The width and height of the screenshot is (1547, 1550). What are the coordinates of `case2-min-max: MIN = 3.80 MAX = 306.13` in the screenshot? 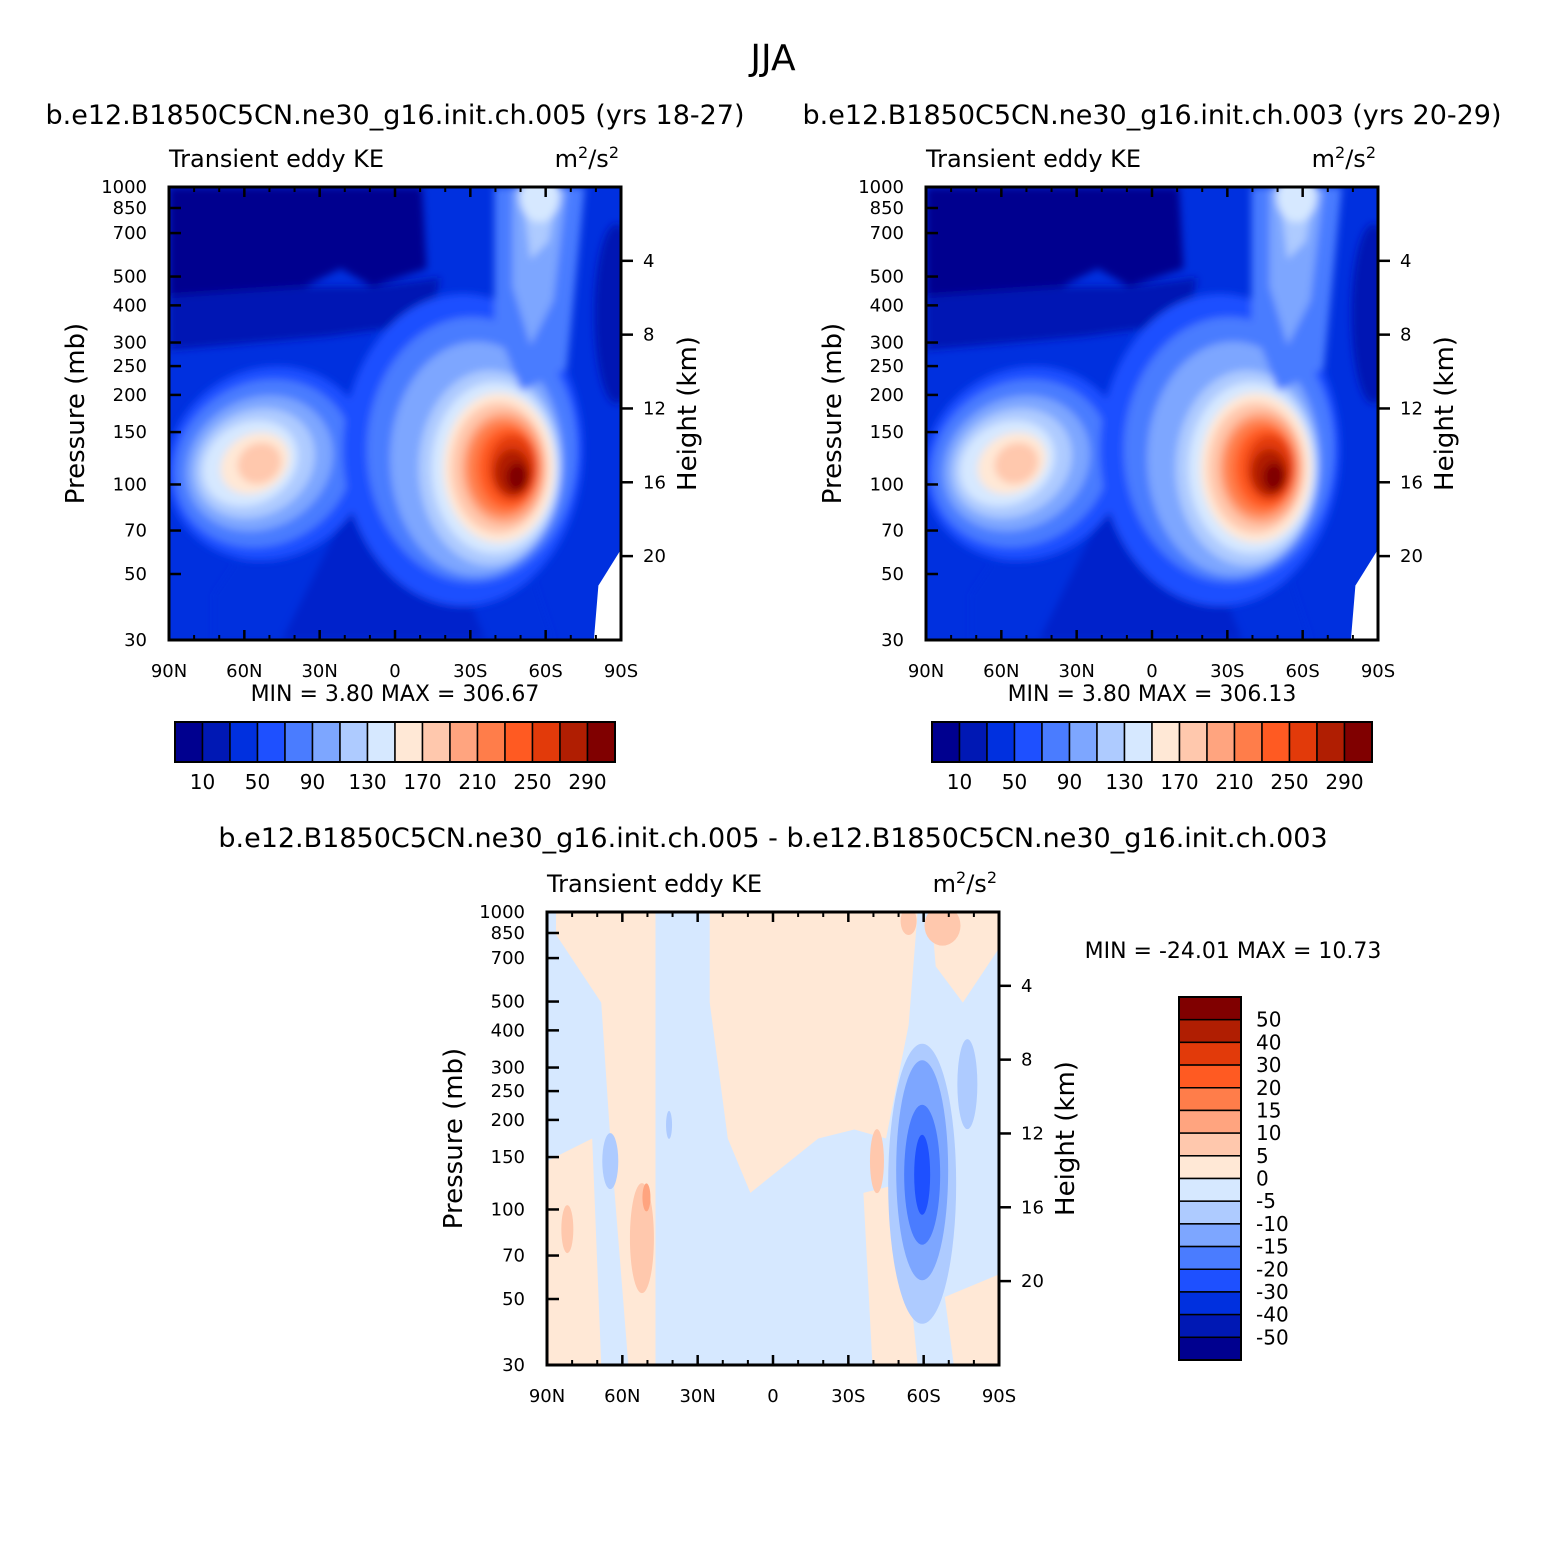 It's located at (1152, 694).